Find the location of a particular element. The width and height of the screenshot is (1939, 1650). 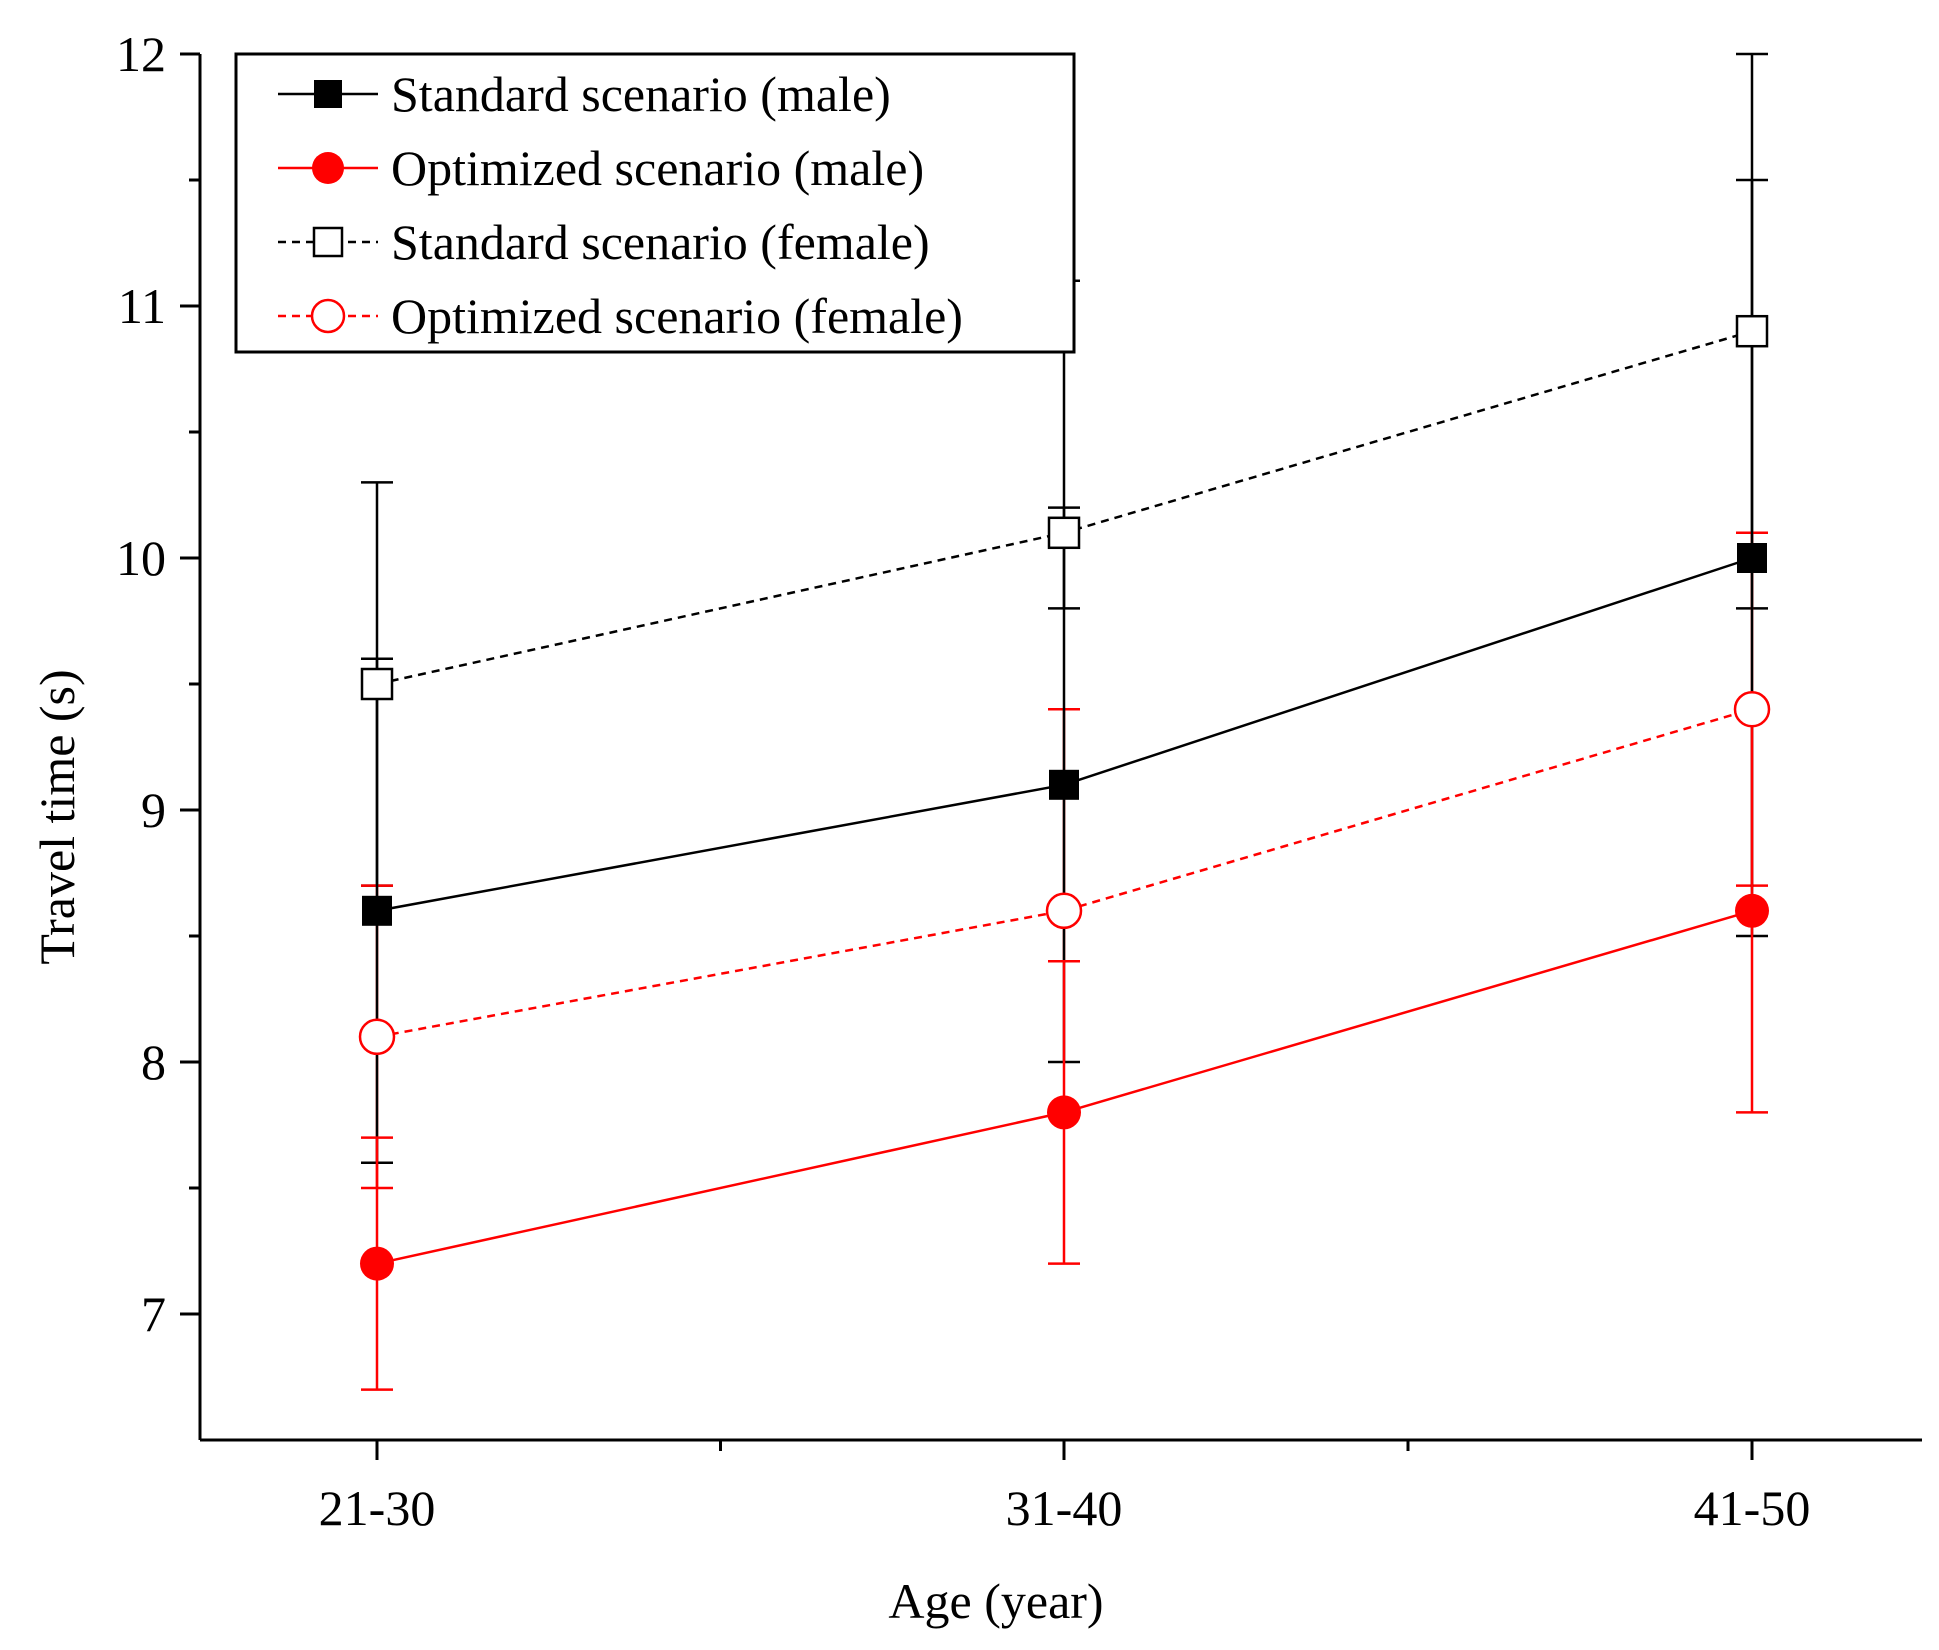

y-tick-label: 12 is located at coordinates (141, 54).